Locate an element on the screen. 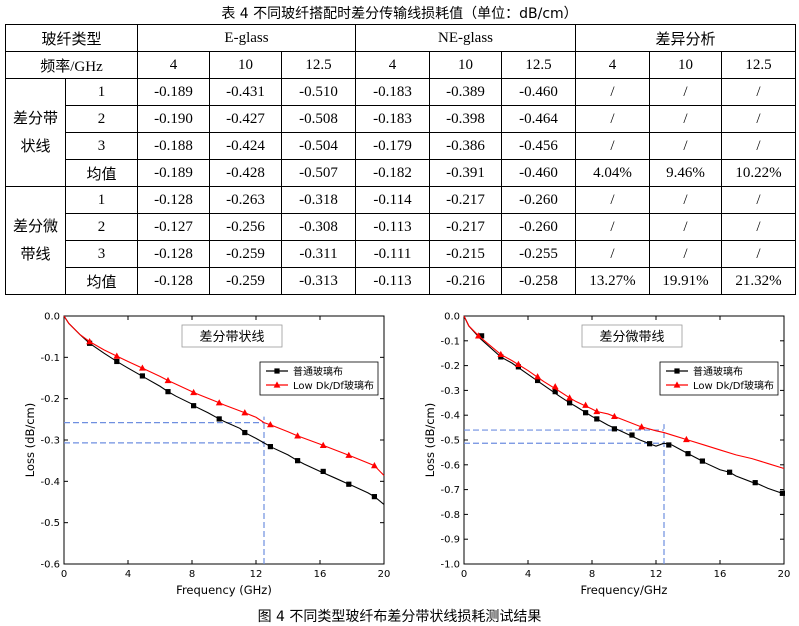 The width and height of the screenshot is (799, 626). figure-caption: 图 4 不同类型玻纤布差分带状线损耗测试结果 is located at coordinates (399, 617).